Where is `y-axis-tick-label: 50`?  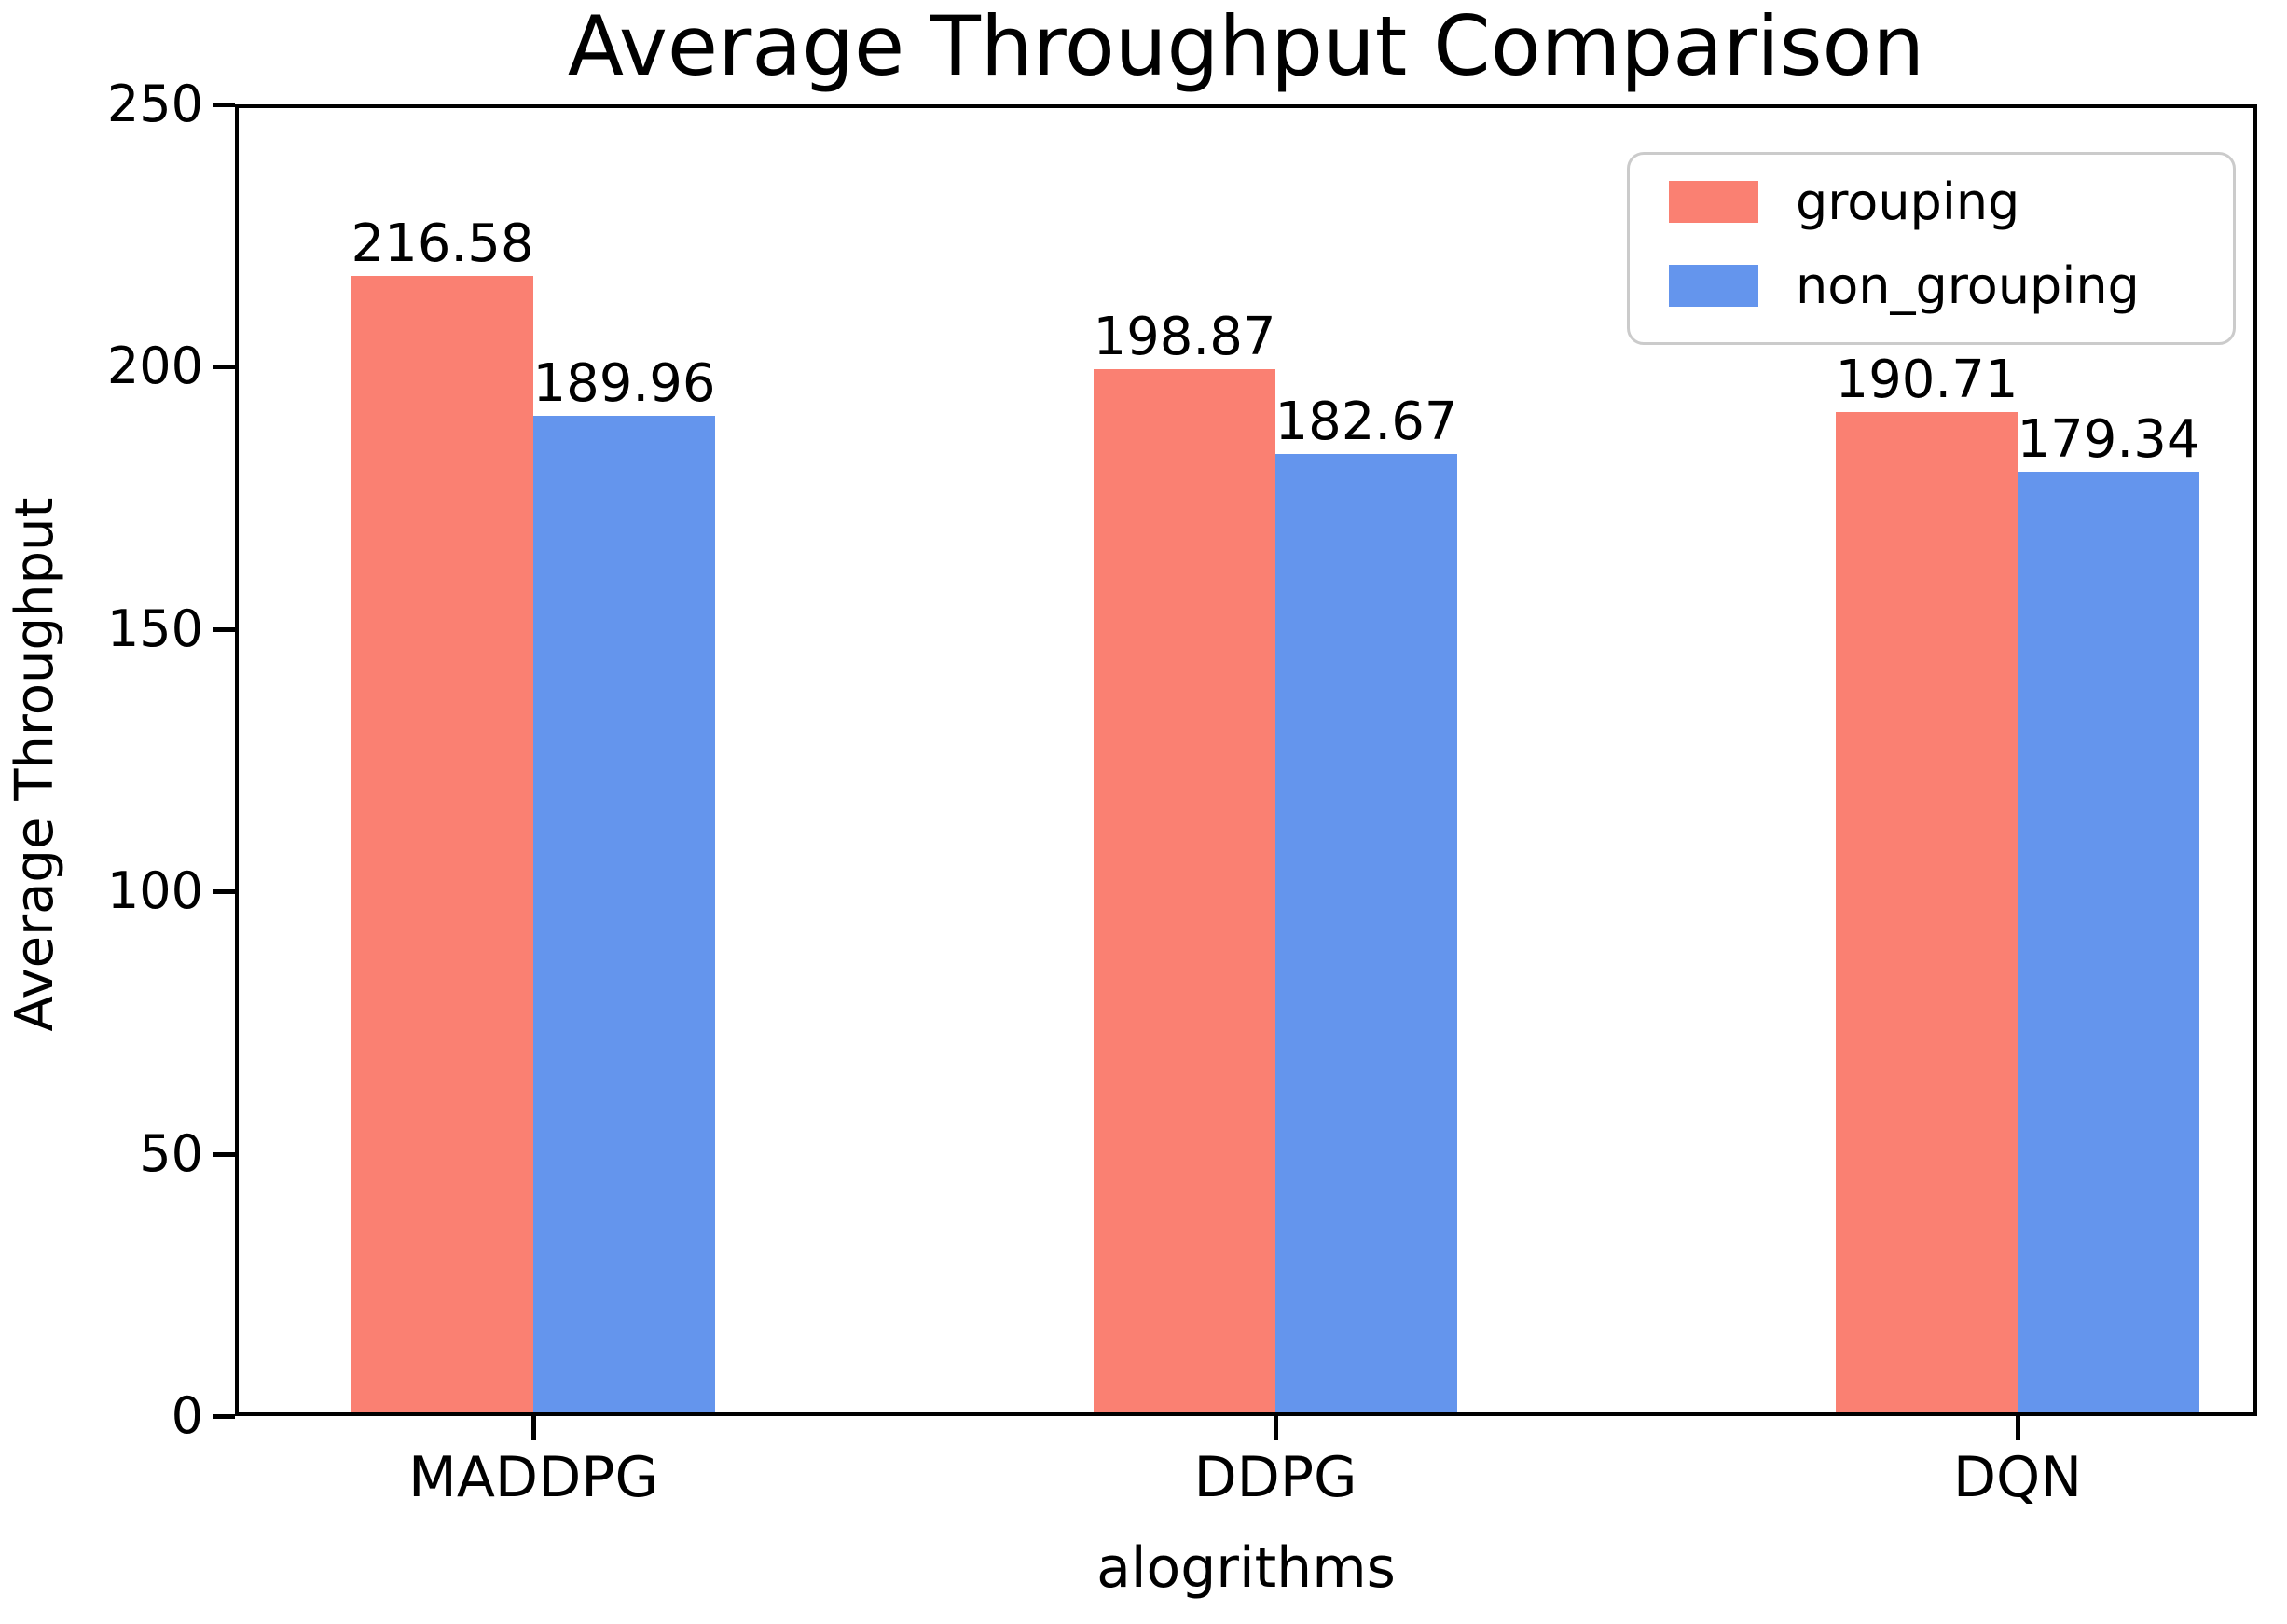
y-axis-tick-label: 50 is located at coordinates (171, 1153).